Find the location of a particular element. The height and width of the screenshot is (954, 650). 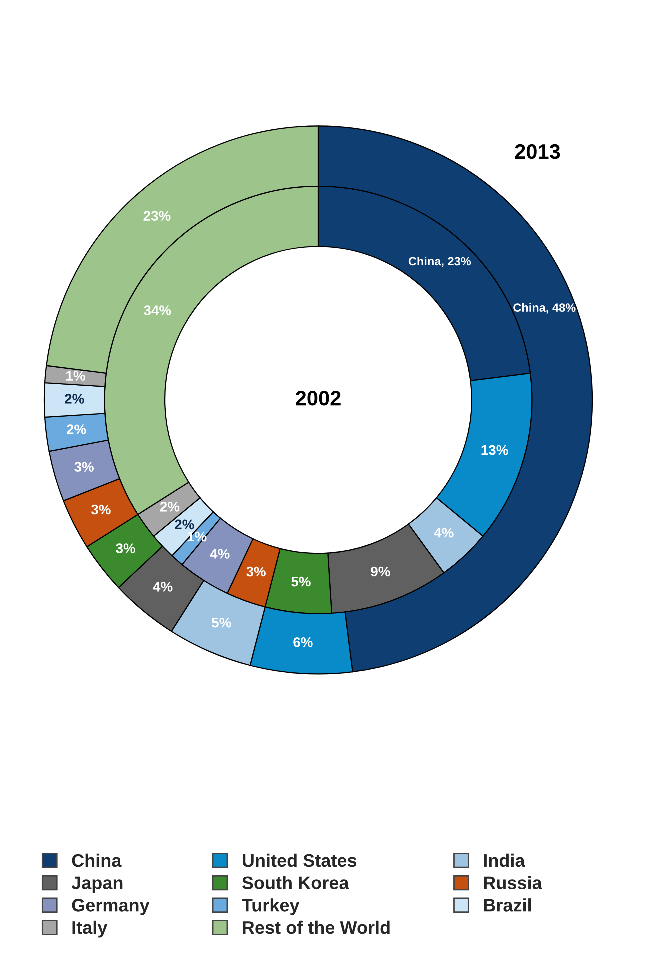

slice-label: 2002 is located at coordinates (318, 398).